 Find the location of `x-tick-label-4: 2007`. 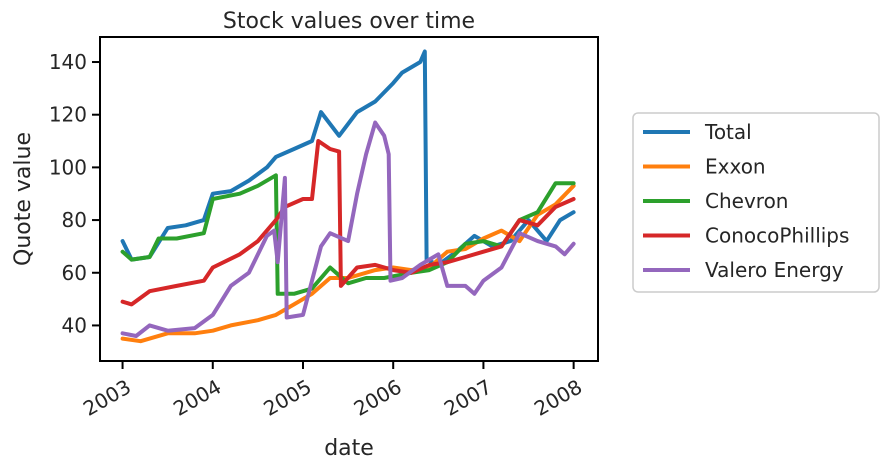

x-tick-label-4: 2007 is located at coordinates (468, 398).